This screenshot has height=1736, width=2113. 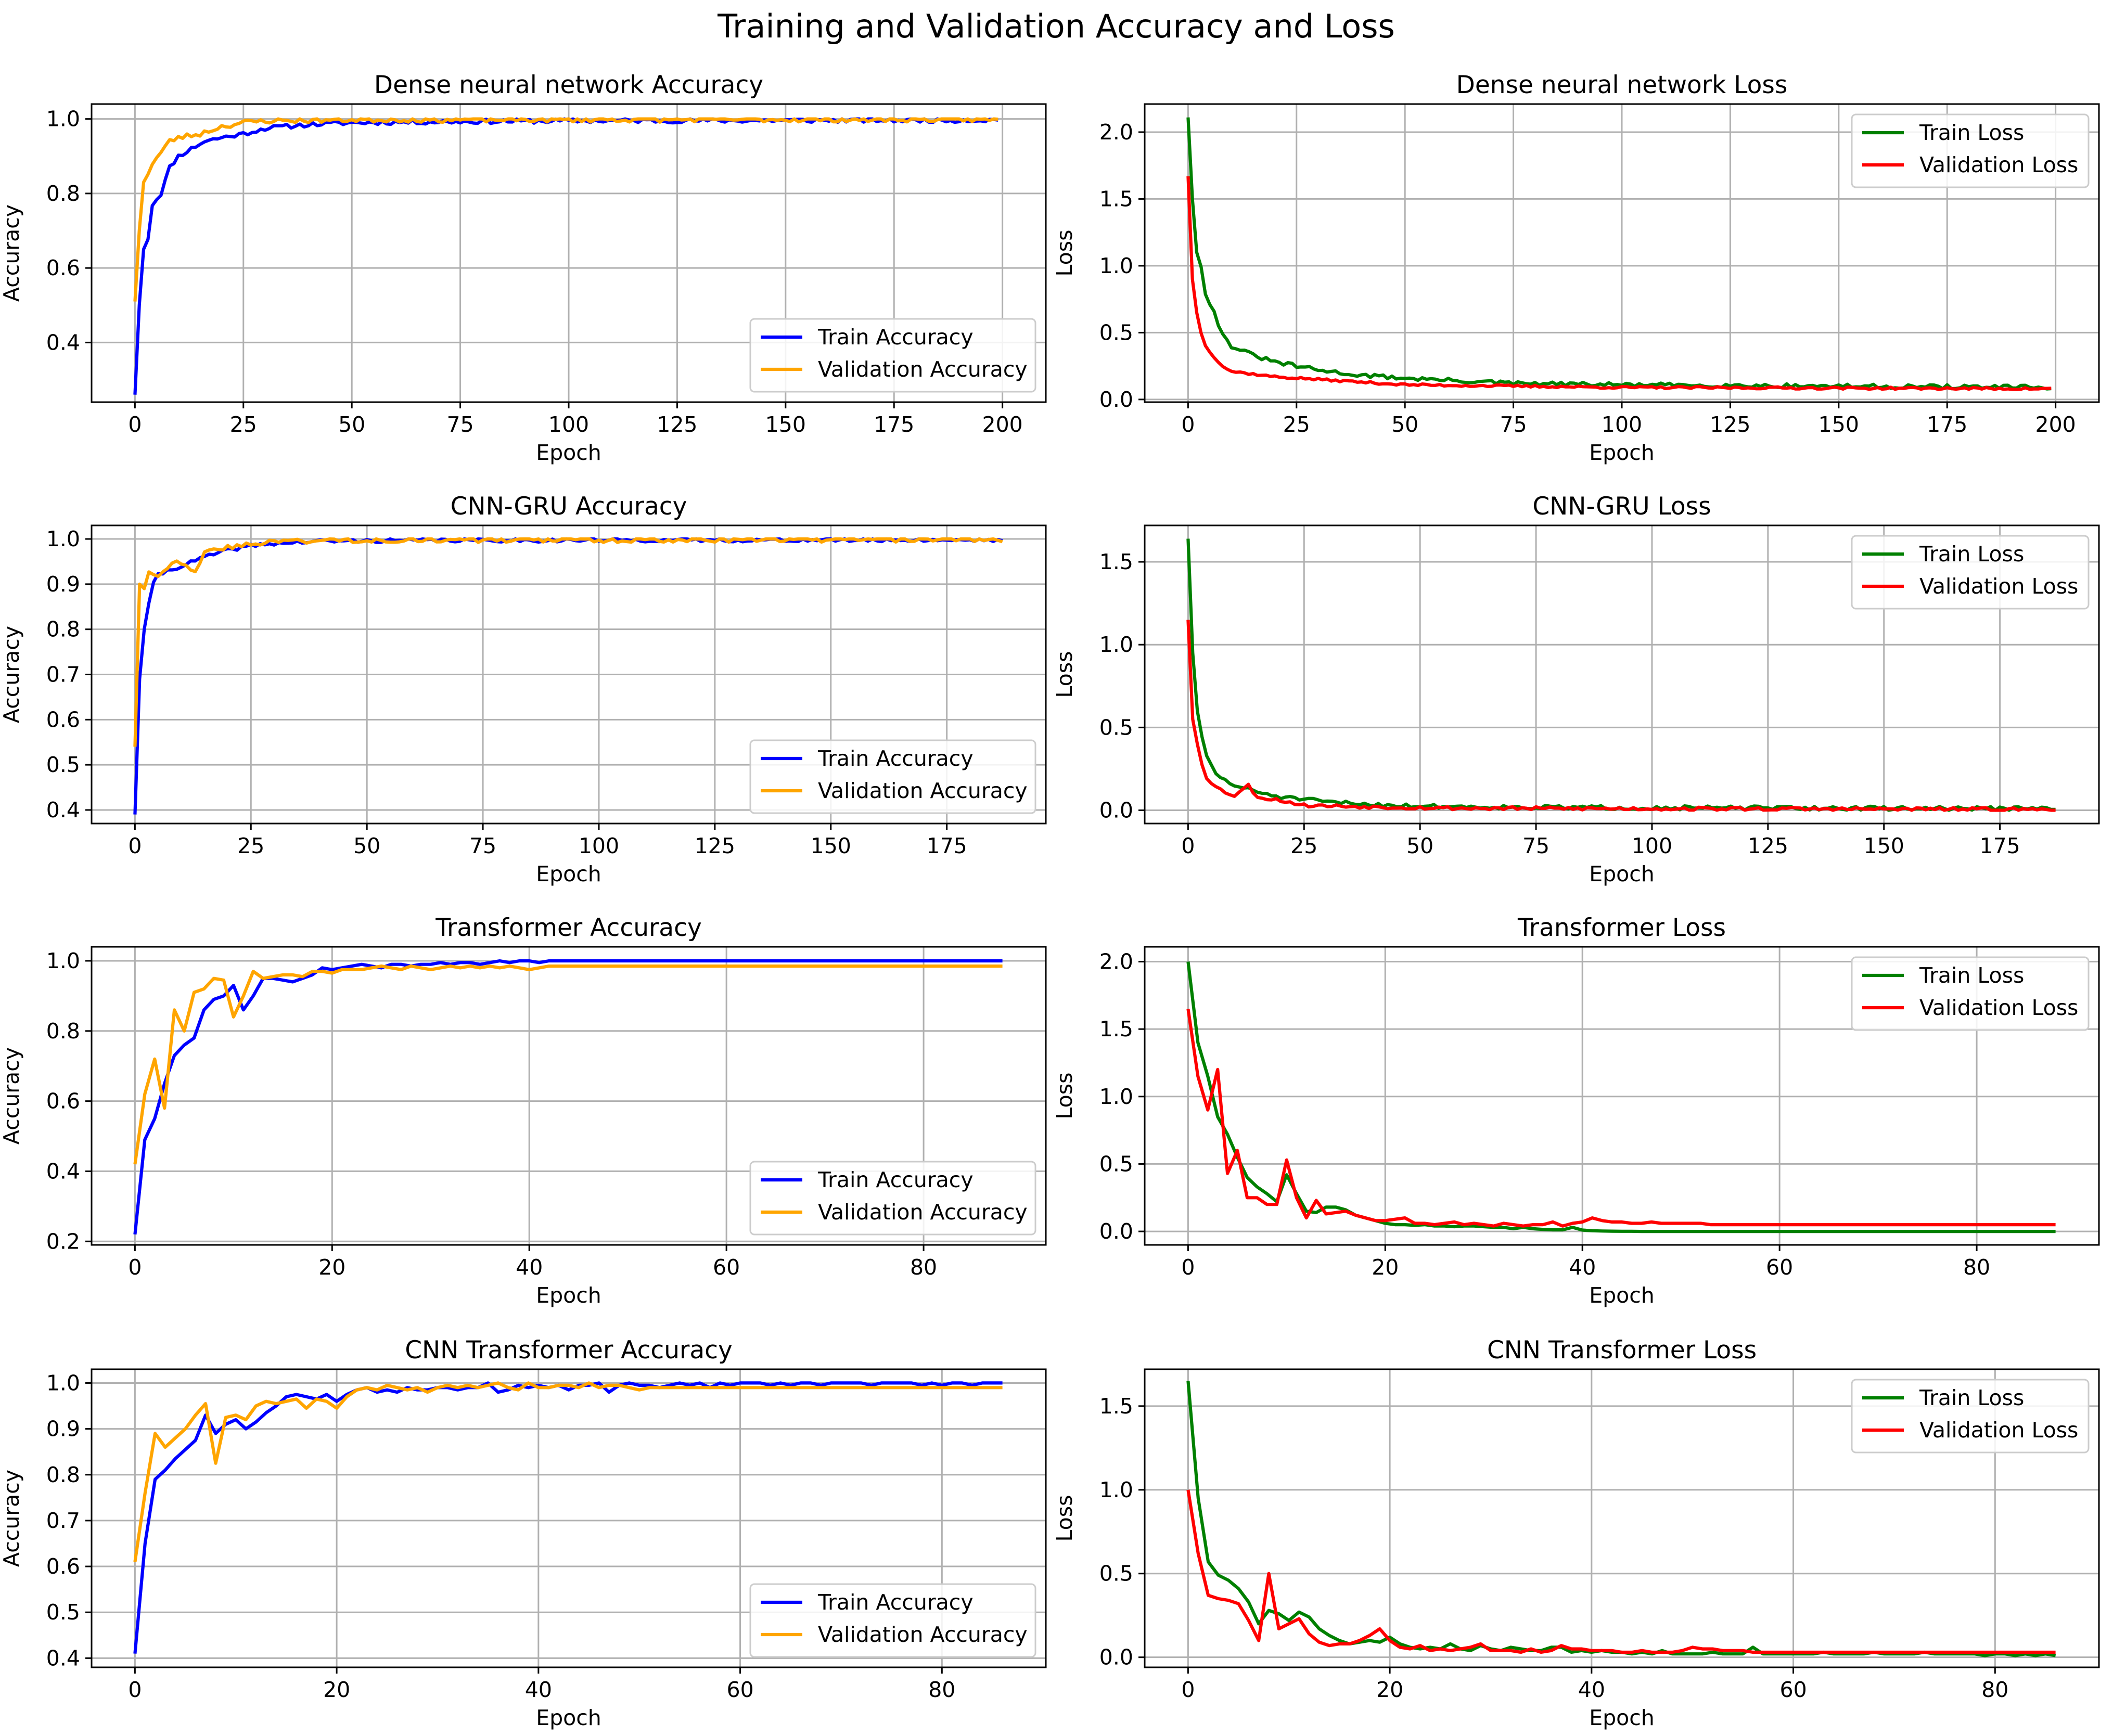 I want to click on y-tick-label: 0.7, so click(x=63, y=674).